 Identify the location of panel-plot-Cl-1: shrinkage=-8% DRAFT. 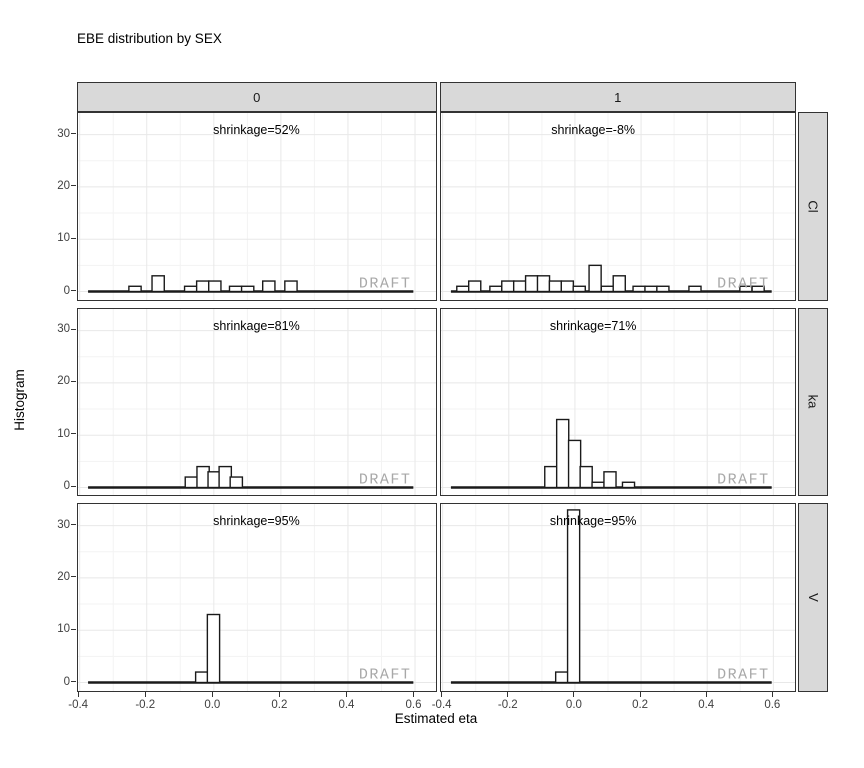
(618, 206).